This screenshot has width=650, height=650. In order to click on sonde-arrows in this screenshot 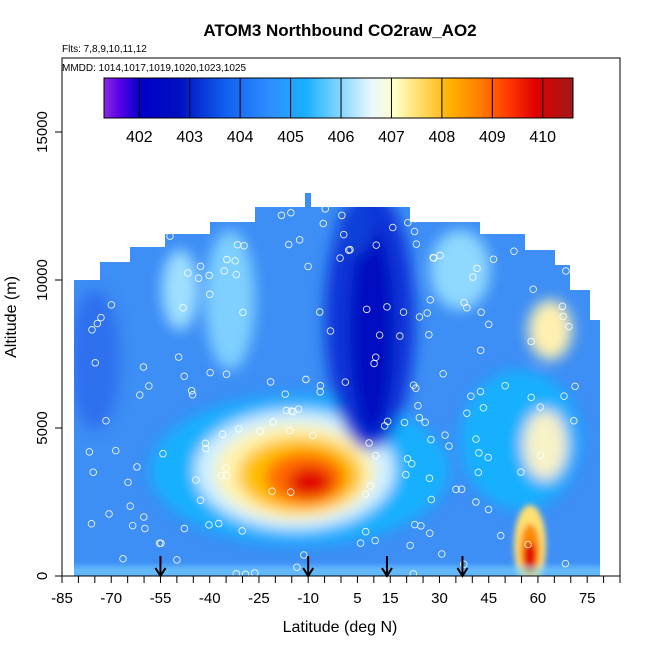, I will do `click(311, 567)`.